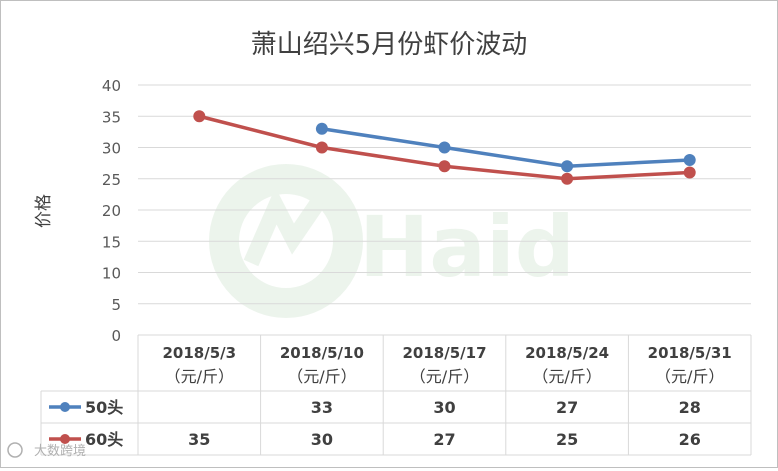 The height and width of the screenshot is (471, 778). Describe the element at coordinates (104, 439) in the screenshot. I see `legend-series-name: 60头` at that location.